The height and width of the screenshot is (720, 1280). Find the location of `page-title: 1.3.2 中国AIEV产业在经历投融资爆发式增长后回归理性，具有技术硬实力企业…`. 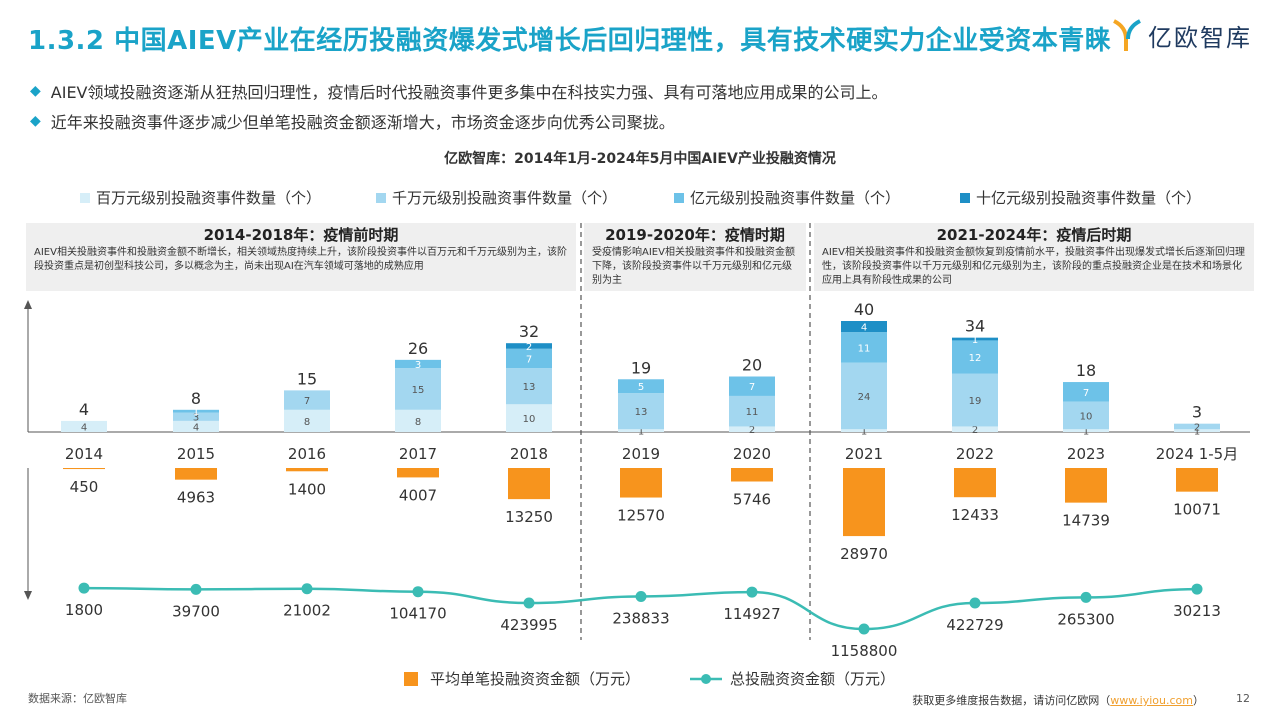

page-title: 1.3.2 中国AIEV产业在经历投融资爆发式增长后回归理性，具有技术硬实力企业… is located at coordinates (570, 41).